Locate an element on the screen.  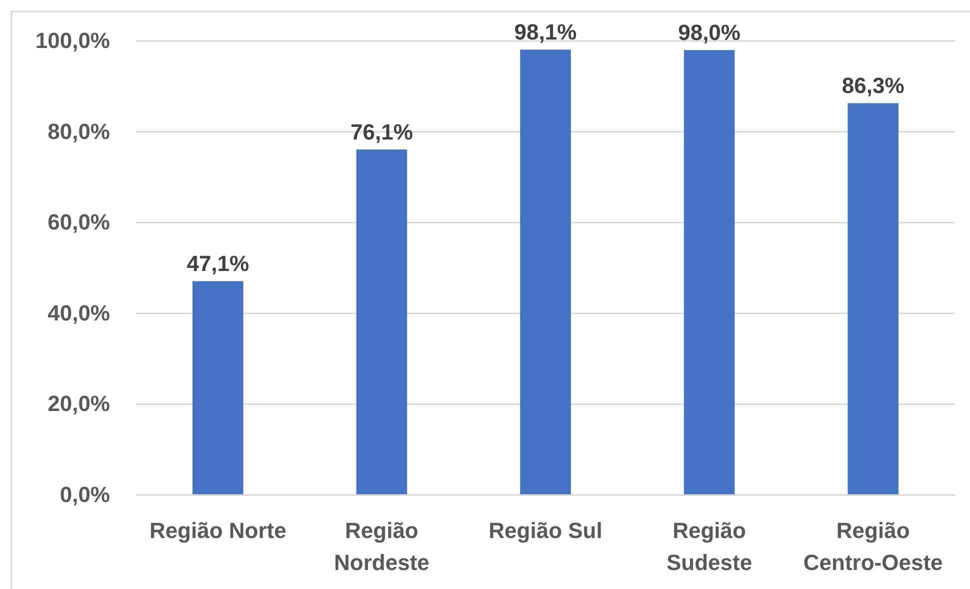
y-tick-label: 20,0% is located at coordinates (79, 403).